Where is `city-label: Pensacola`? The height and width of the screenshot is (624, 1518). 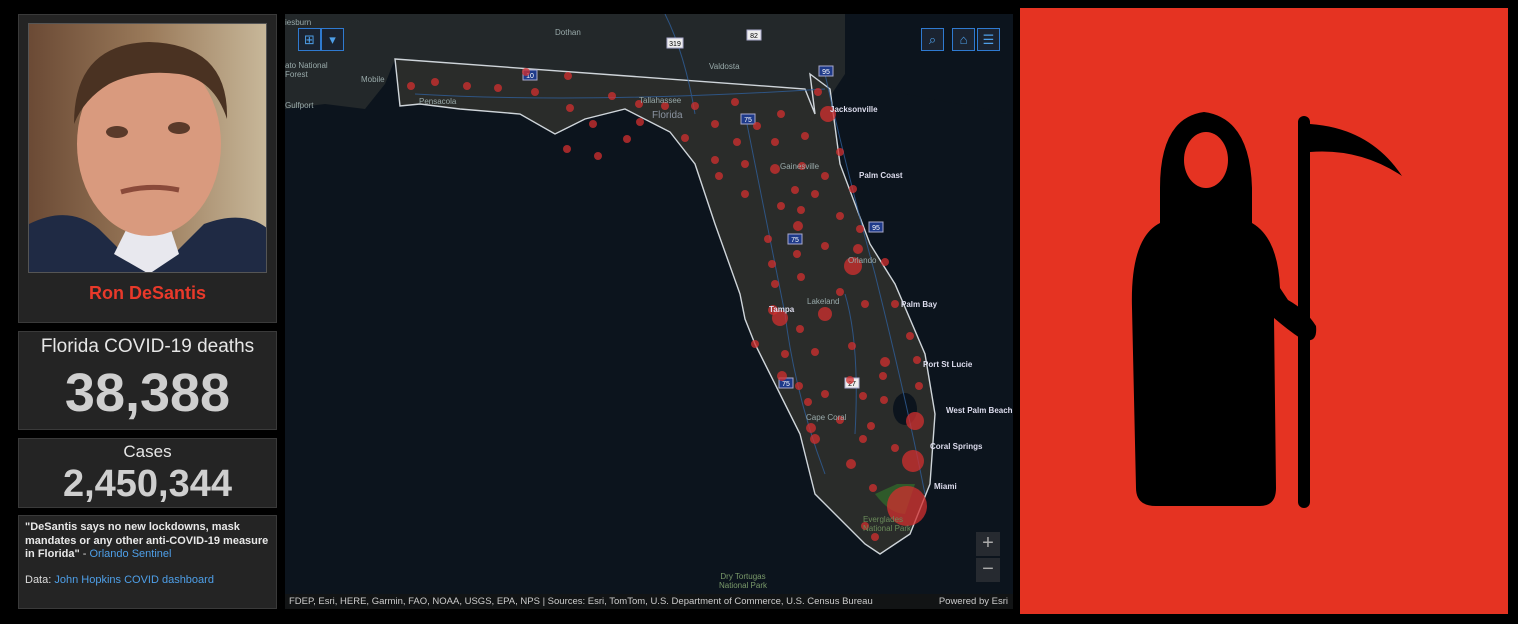 city-label: Pensacola is located at coordinates (438, 101).